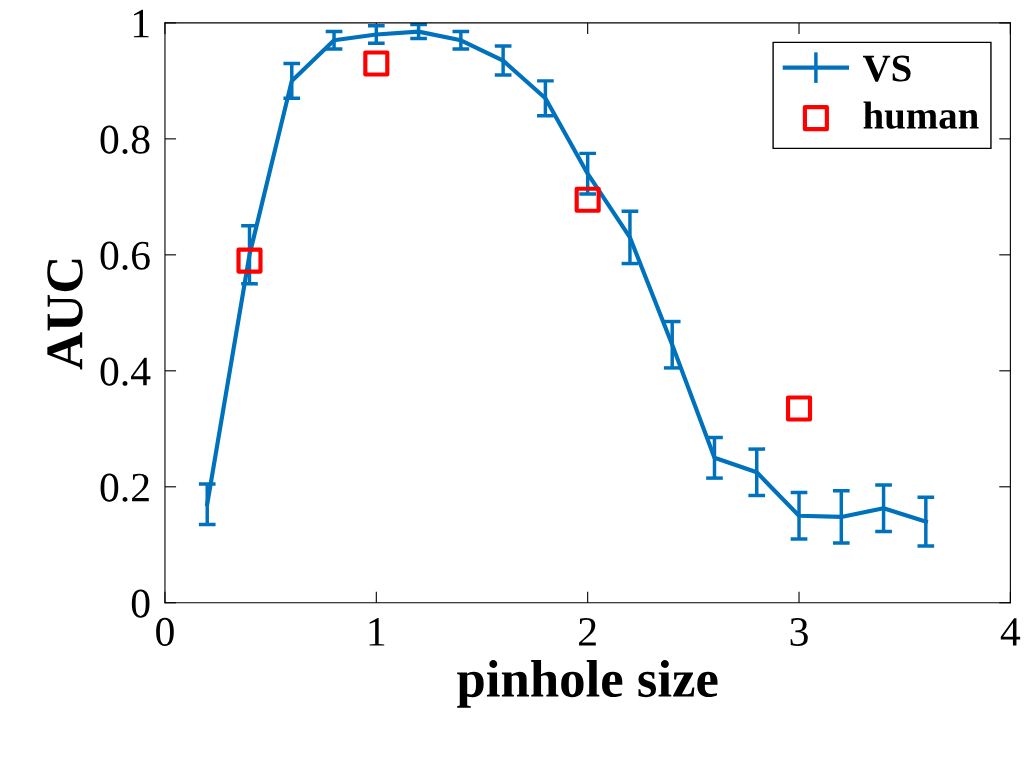 The width and height of the screenshot is (1031, 763). I want to click on x-tick-label: 2, so click(587, 631).